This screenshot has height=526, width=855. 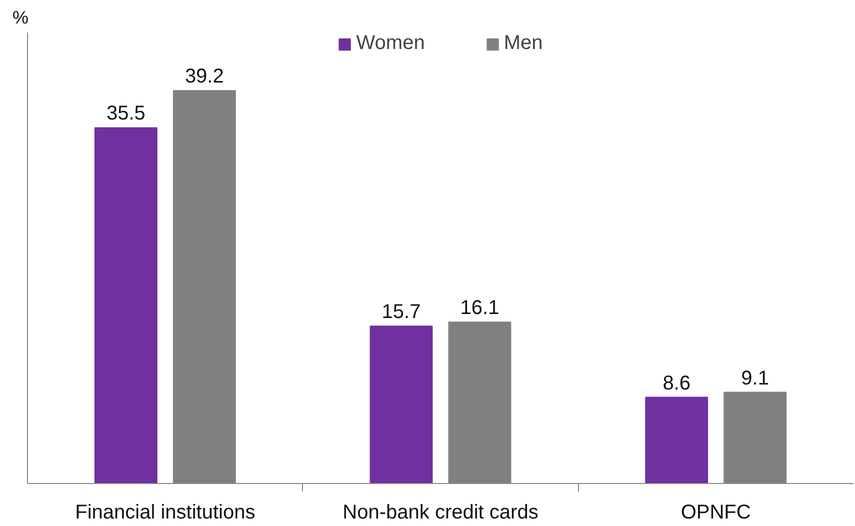 What do you see at coordinates (755, 378) in the screenshot?
I see `data-label: 9.1` at bounding box center [755, 378].